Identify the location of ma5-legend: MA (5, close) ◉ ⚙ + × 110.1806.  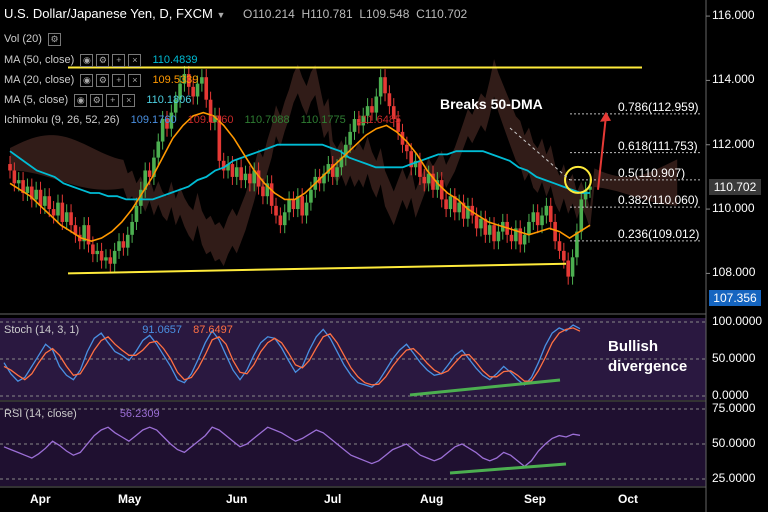
(97, 100).